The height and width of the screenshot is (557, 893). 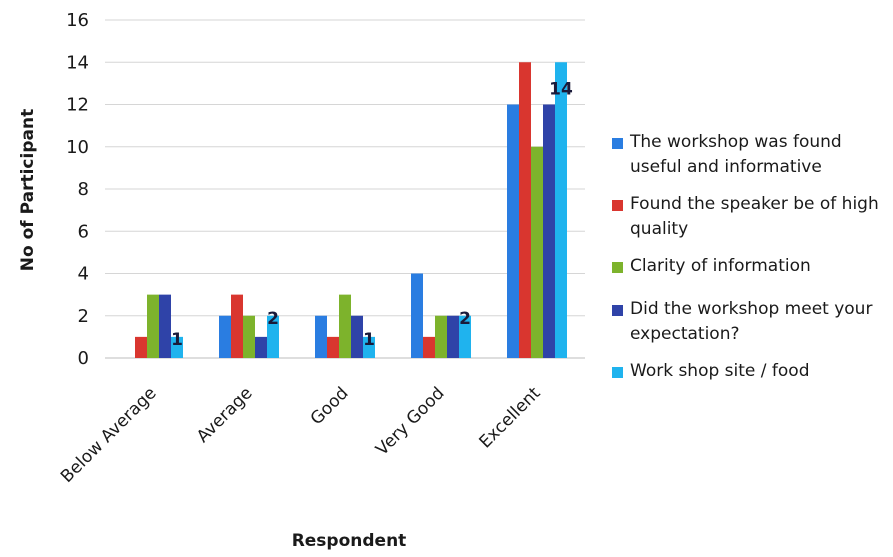 I want to click on legend-item: Work shop site / food, so click(x=751, y=371).